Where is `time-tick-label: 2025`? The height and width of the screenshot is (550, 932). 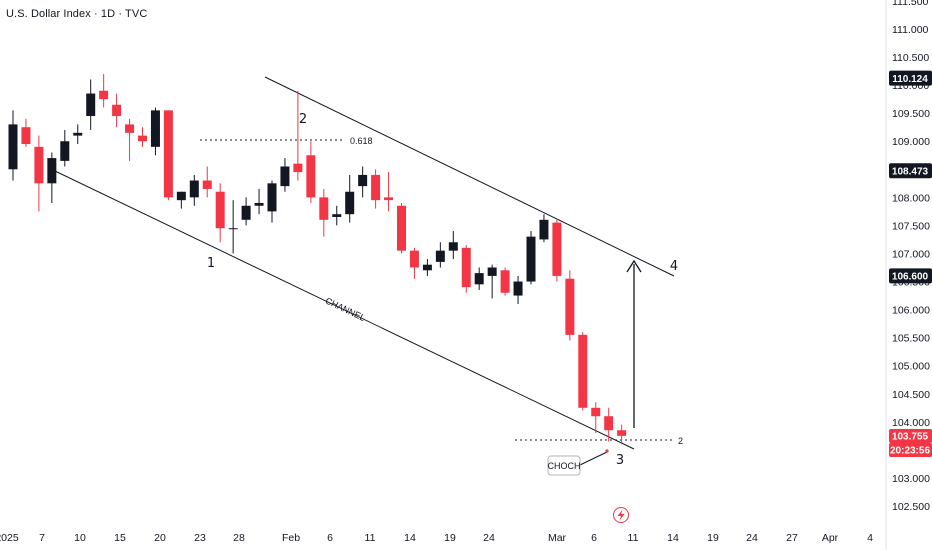
time-tick-label: 2025 is located at coordinates (9, 538).